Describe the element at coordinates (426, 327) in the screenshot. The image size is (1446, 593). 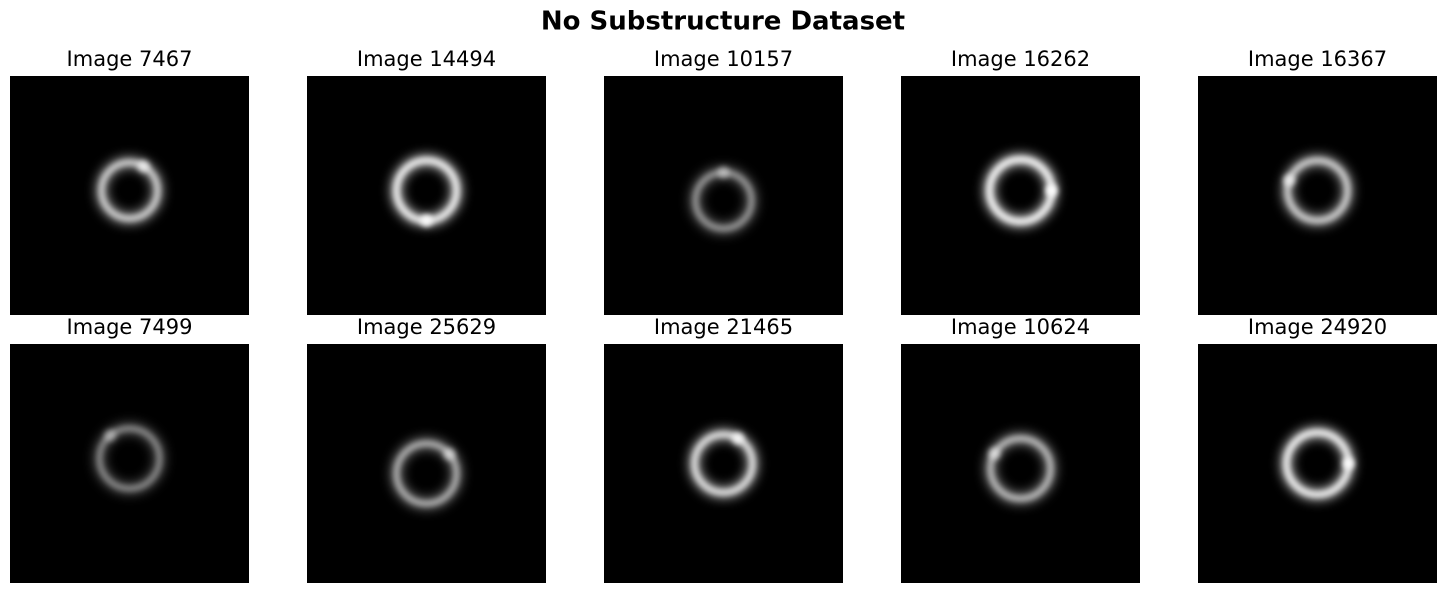
I see `image-title: Image 25629` at that location.